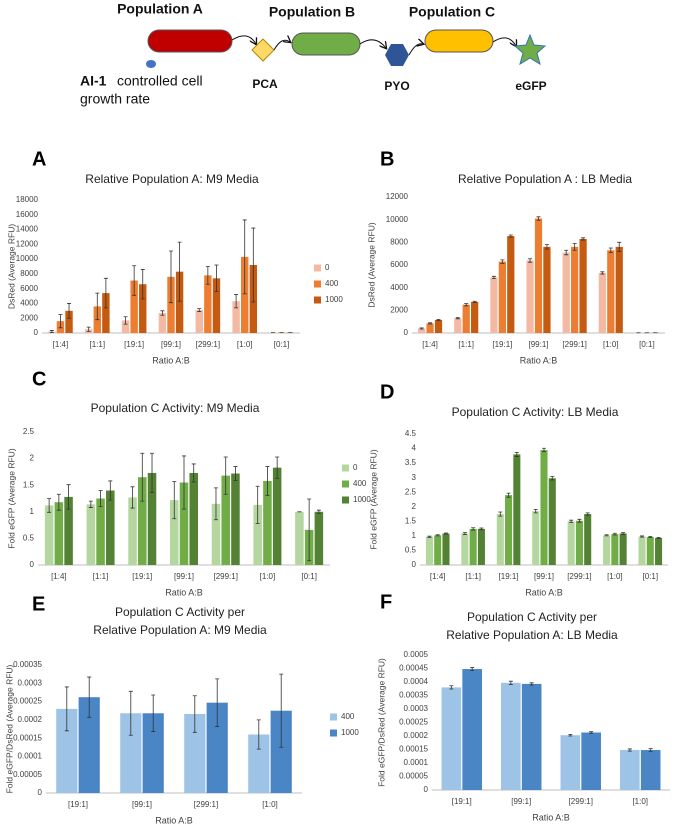 This screenshot has width=685, height=827. I want to click on y-tick-label: 0.00015, so click(27, 737).